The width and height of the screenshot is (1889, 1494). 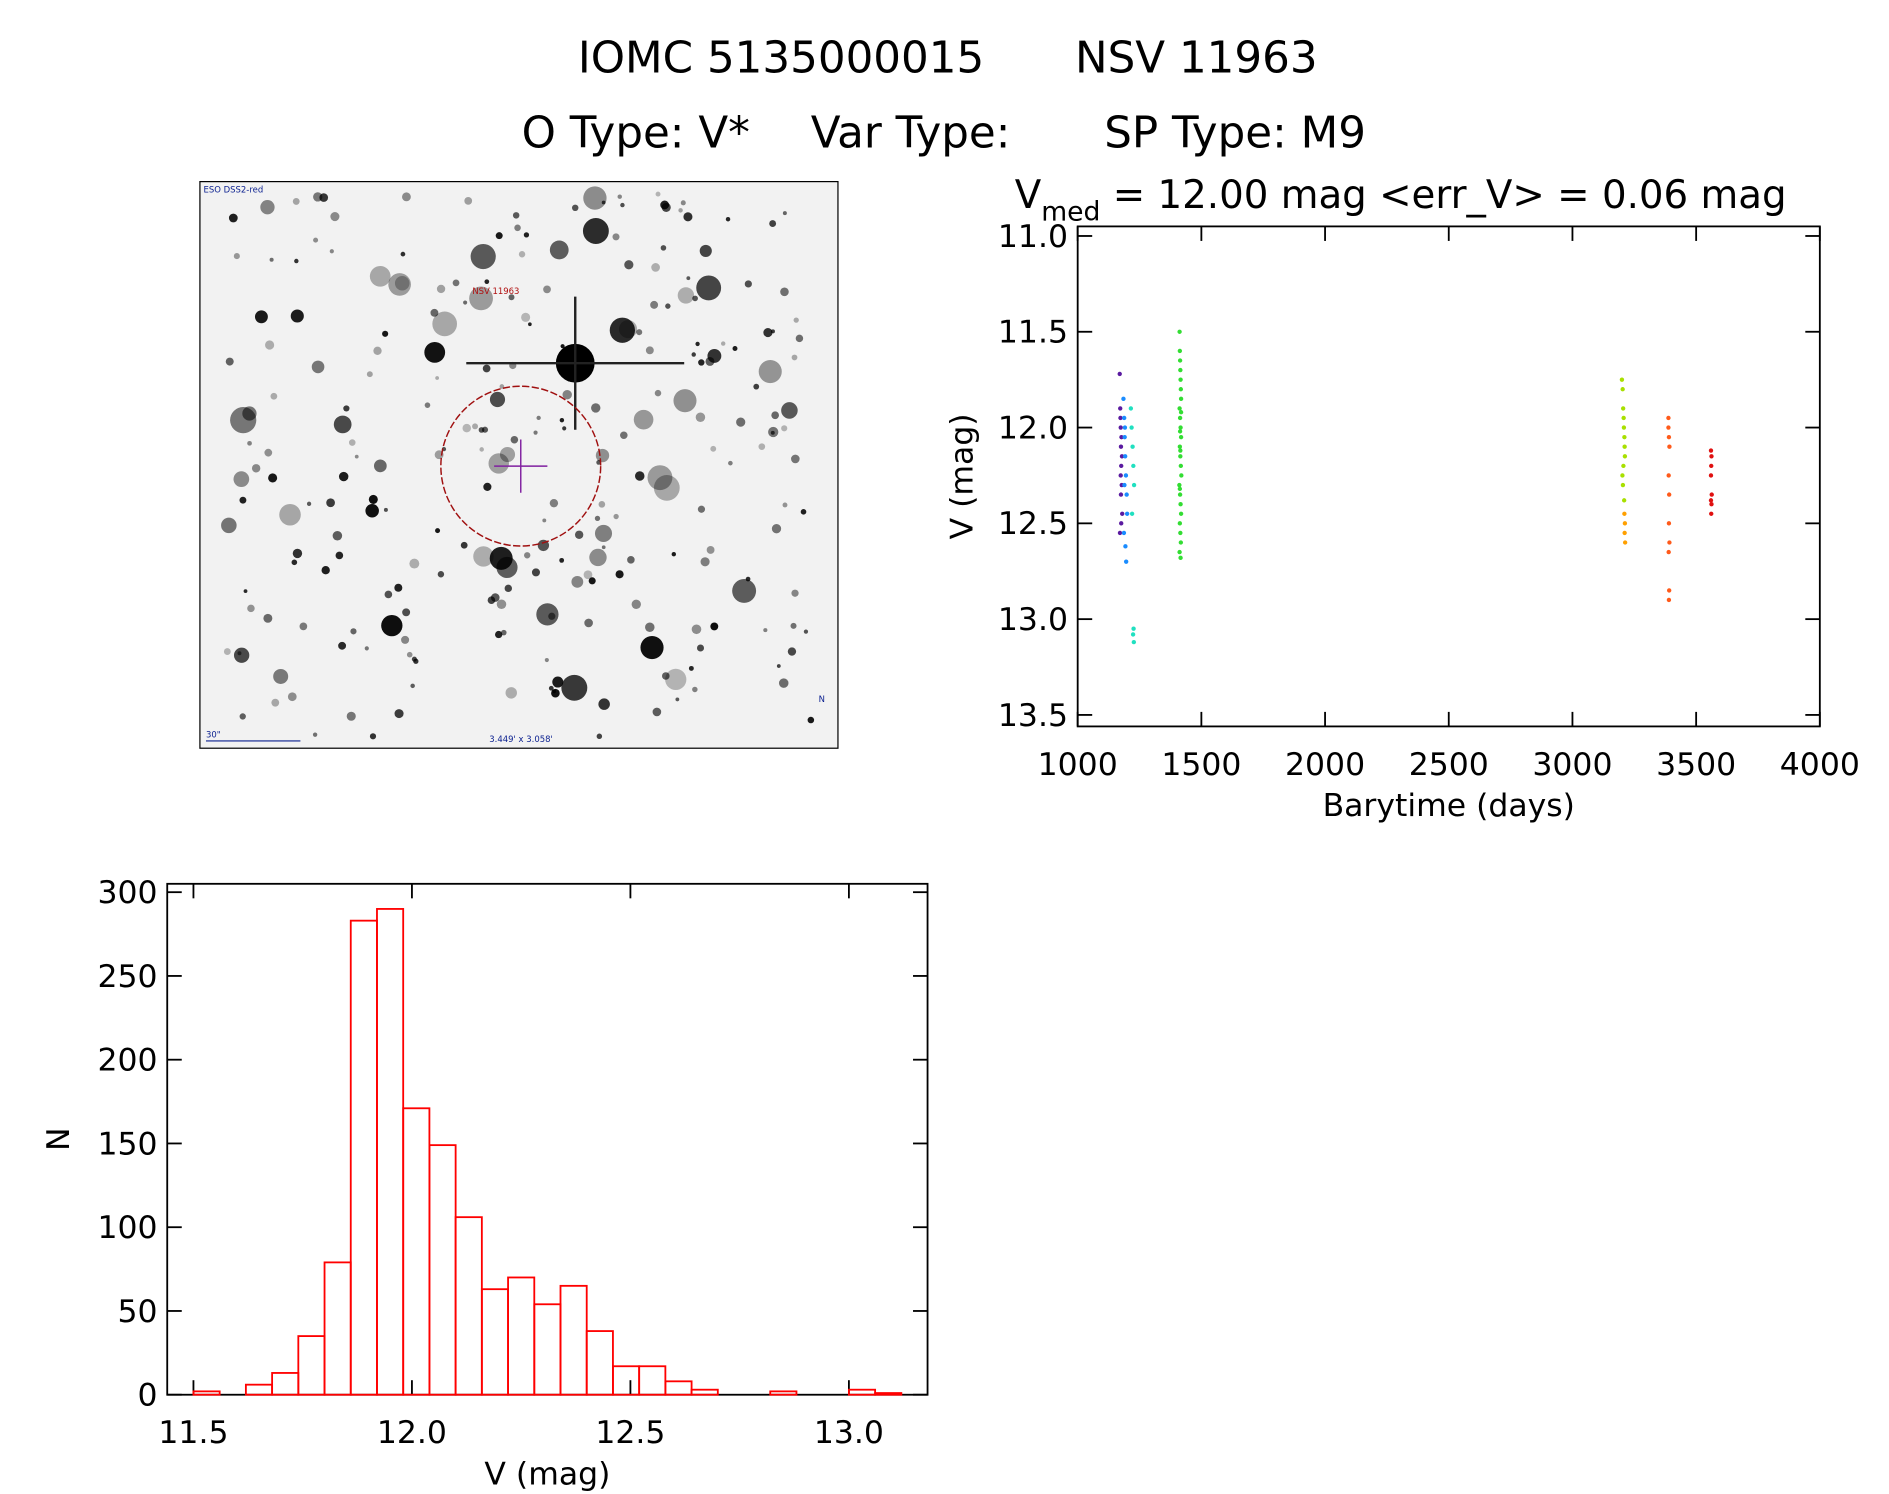 What do you see at coordinates (1572, 765) in the screenshot?
I see `x-tick-label: 3000` at bounding box center [1572, 765].